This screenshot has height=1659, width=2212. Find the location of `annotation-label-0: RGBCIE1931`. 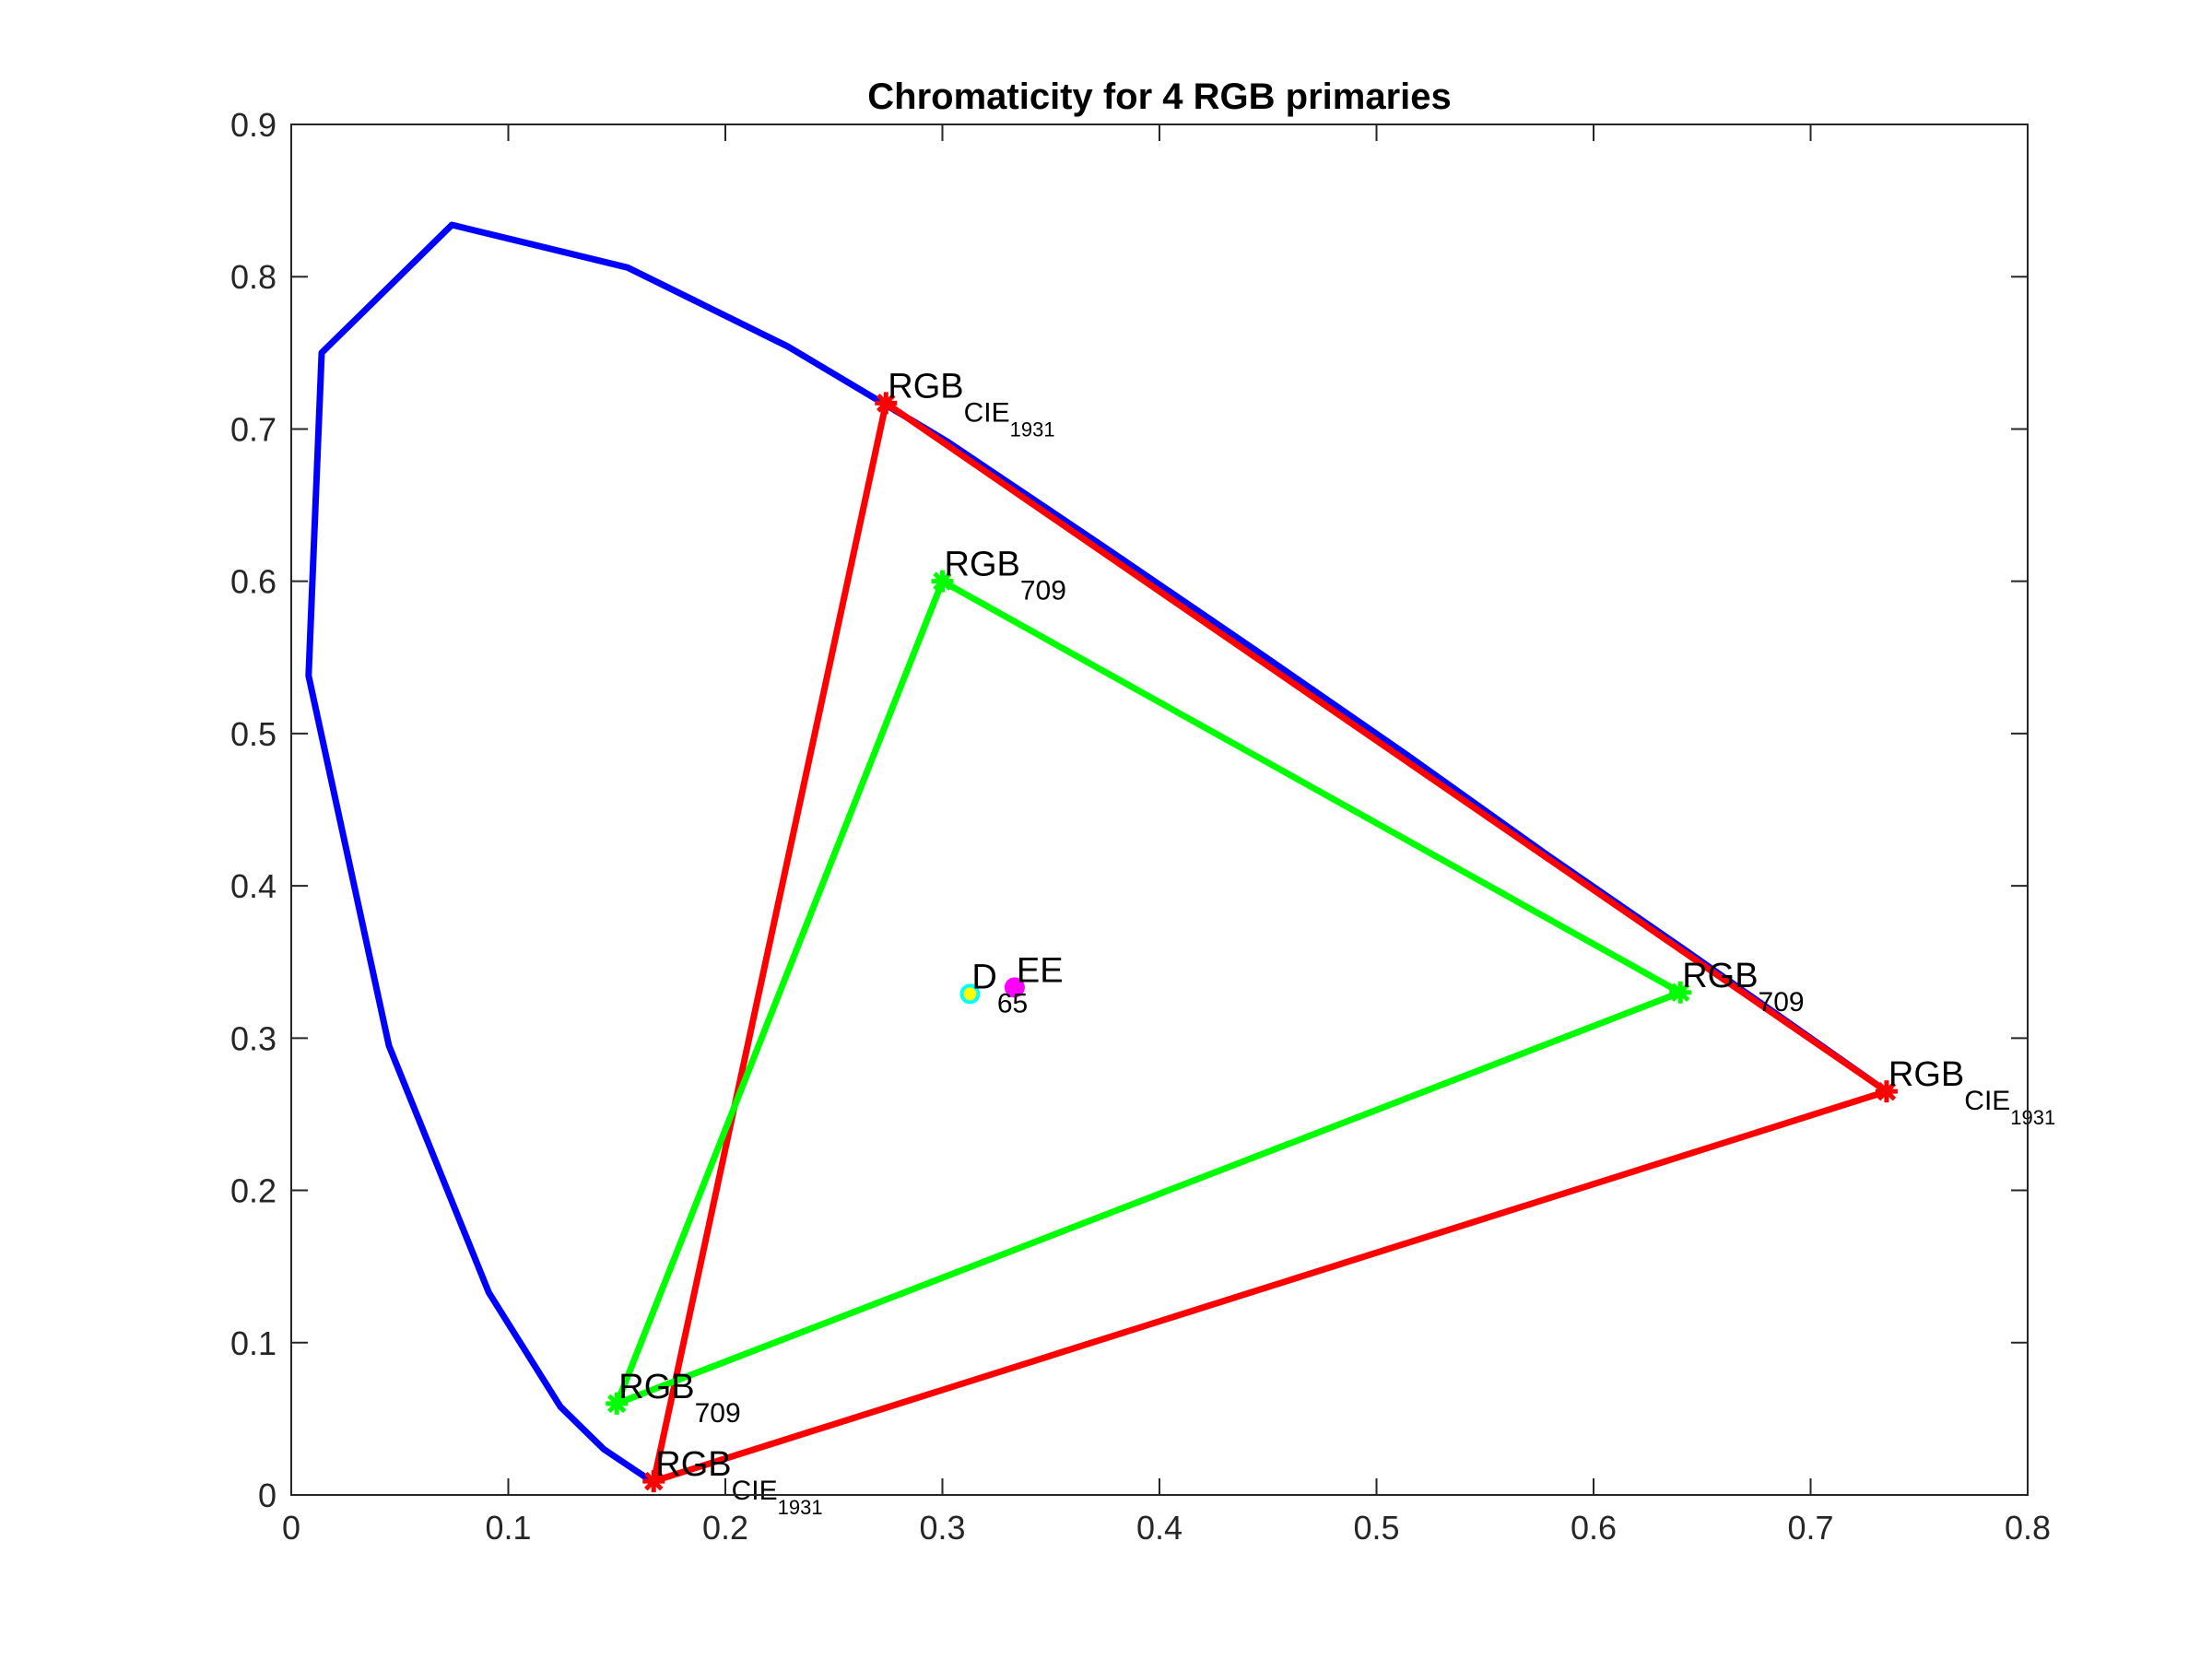

annotation-label-0: RGBCIE1931 is located at coordinates (971, 404).